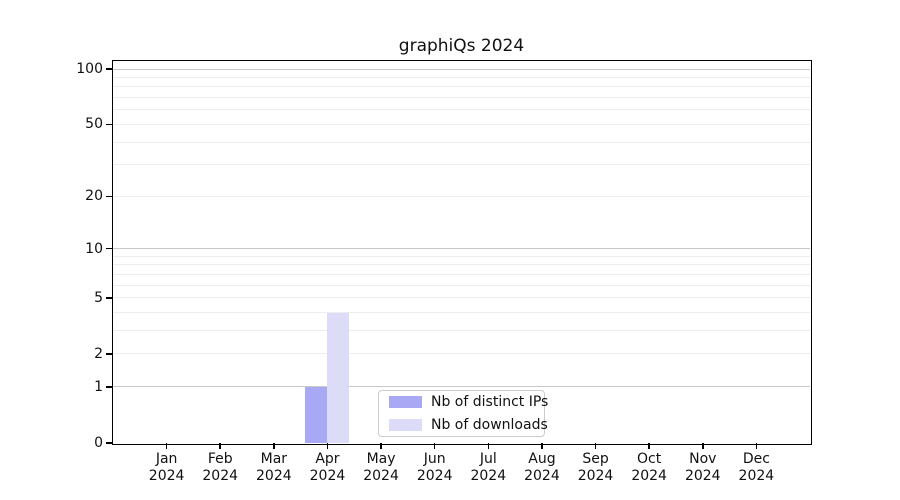  What do you see at coordinates (166, 459) in the screenshot?
I see `x-tick-month: Jan` at bounding box center [166, 459].